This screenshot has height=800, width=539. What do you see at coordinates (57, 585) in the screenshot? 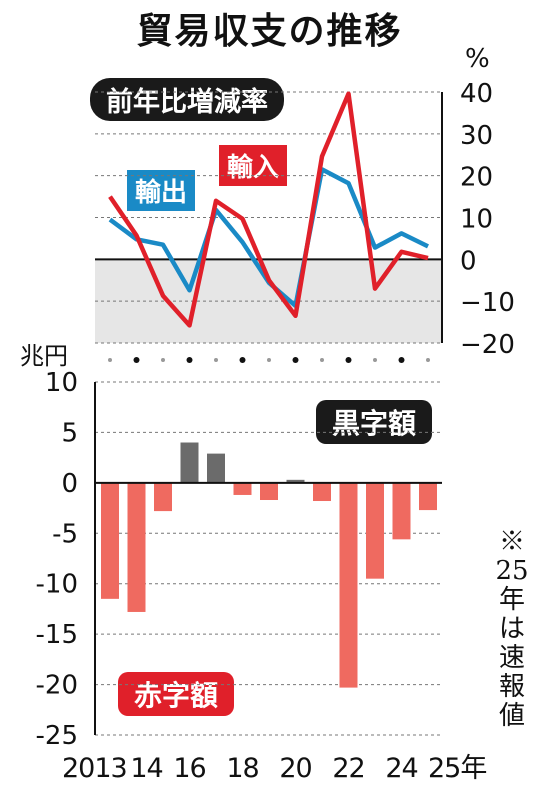
I see `bottom-y-tick-label: -10` at bounding box center [57, 585].